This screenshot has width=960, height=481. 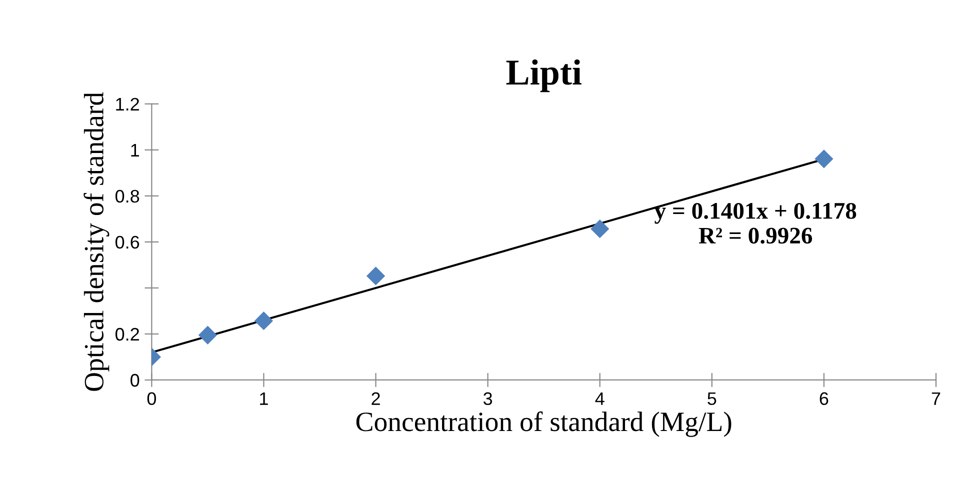 What do you see at coordinates (712, 399) in the screenshot?
I see `x-tick-label: 5` at bounding box center [712, 399].